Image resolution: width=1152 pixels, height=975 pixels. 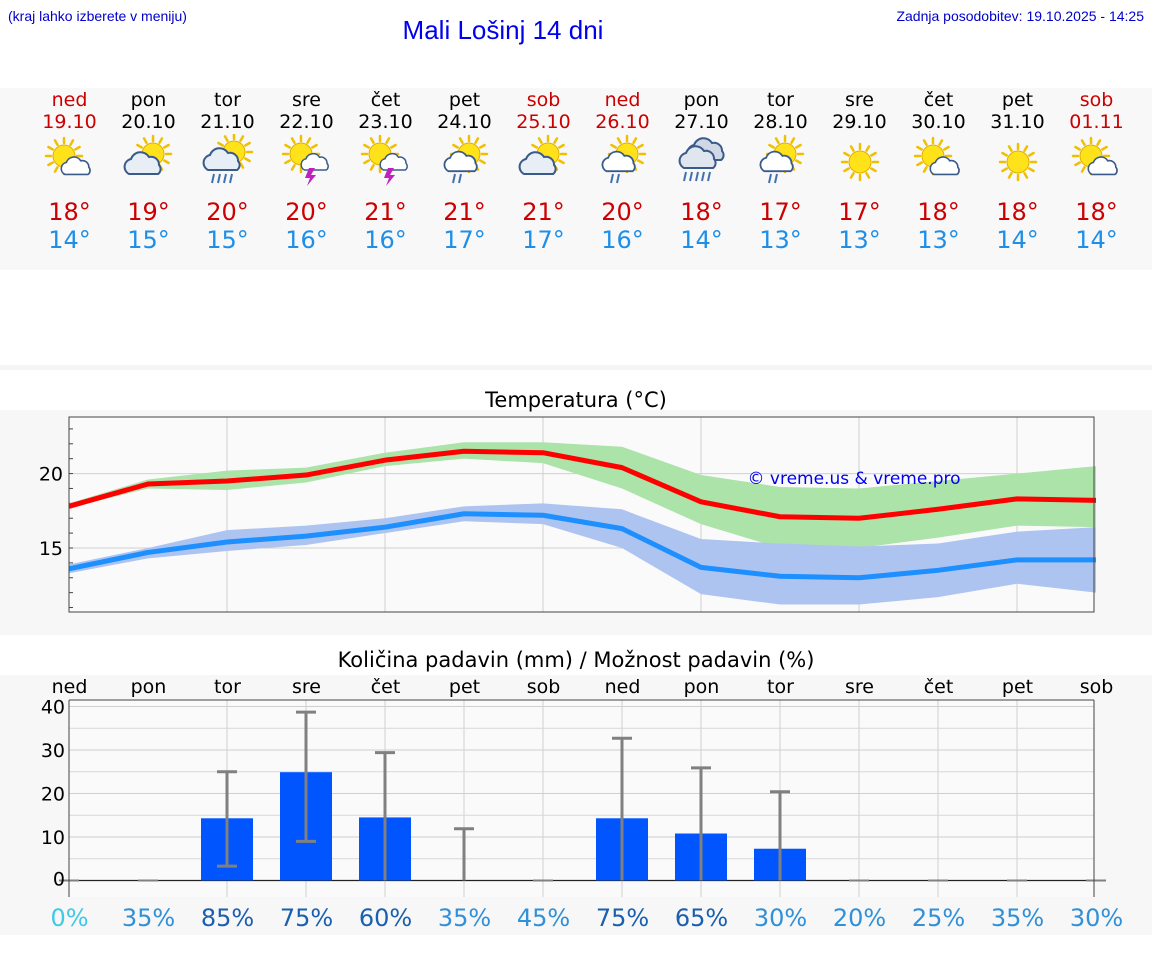 I want to click on line-min, so click(x=582, y=546).